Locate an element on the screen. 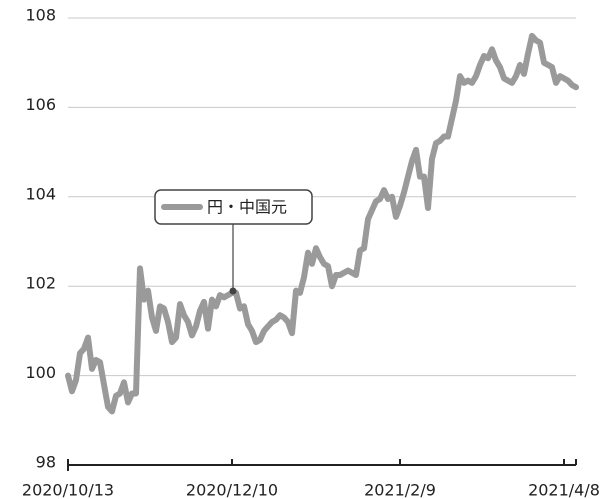  y-tick-label: 100 is located at coordinates (40, 372).